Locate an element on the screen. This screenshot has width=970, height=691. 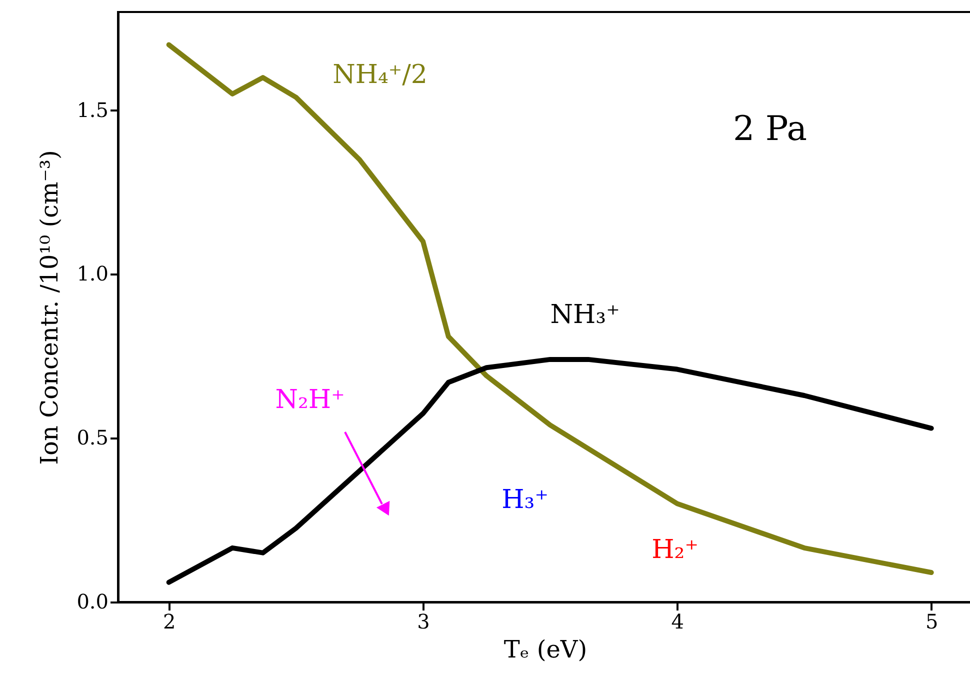
x-tick-label: 2 is located at coordinates (169, 622).